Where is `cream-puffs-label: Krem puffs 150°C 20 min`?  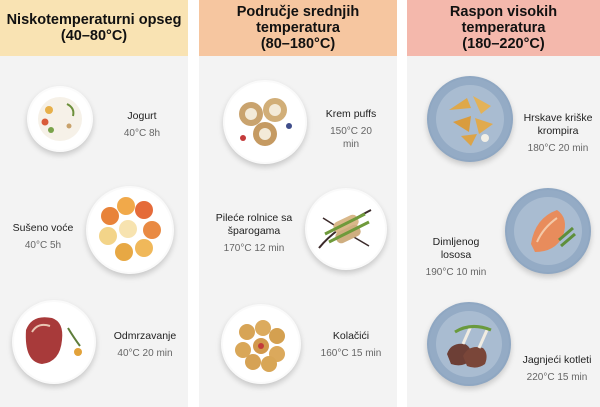
cream-puffs-label: Krem puffs 150°C 20 min is located at coordinates (351, 129).